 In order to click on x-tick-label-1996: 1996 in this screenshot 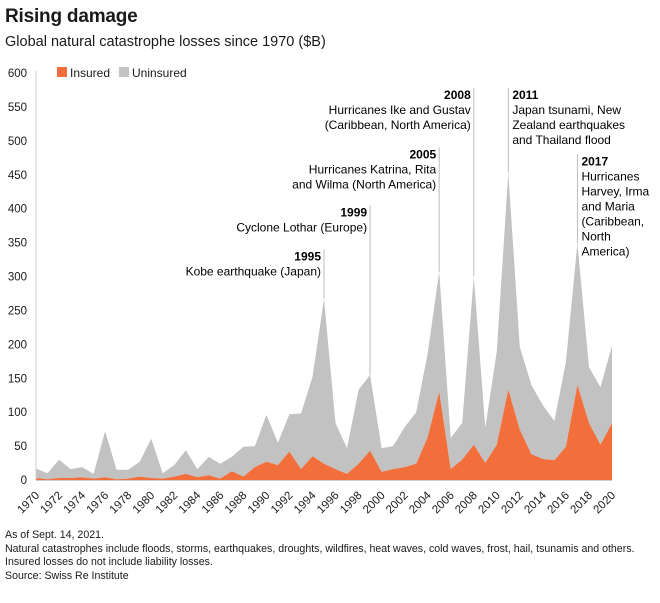, I will do `click(328, 503)`.